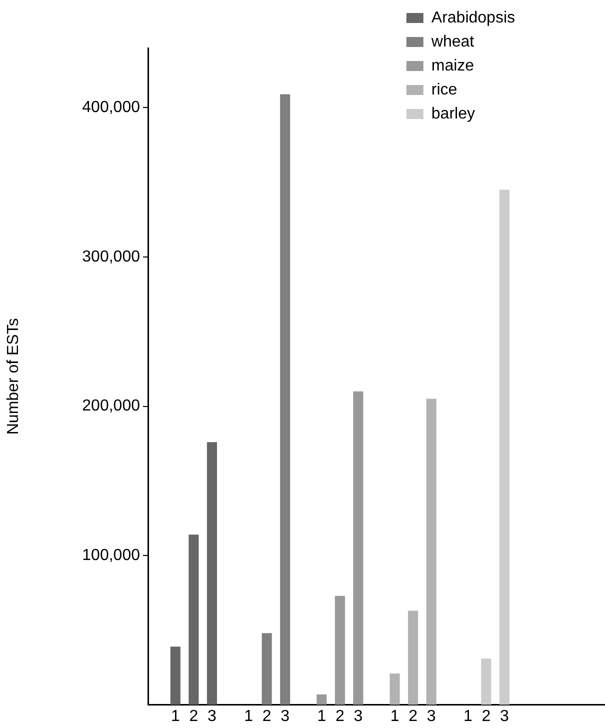 The image size is (605, 728). What do you see at coordinates (444, 89) in the screenshot?
I see `legend-label: rice` at bounding box center [444, 89].